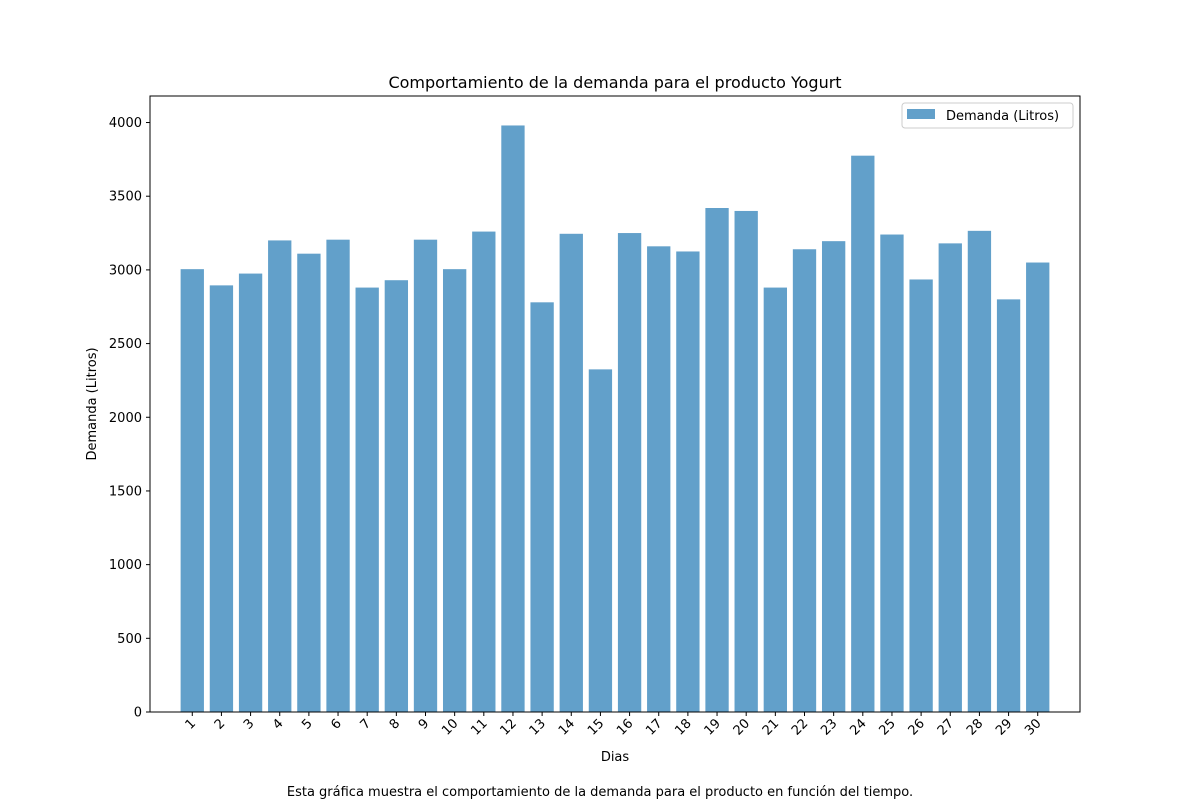 The width and height of the screenshot is (1200, 800). Describe the element at coordinates (336, 724) in the screenshot. I see `x-tick-label: 6` at that location.